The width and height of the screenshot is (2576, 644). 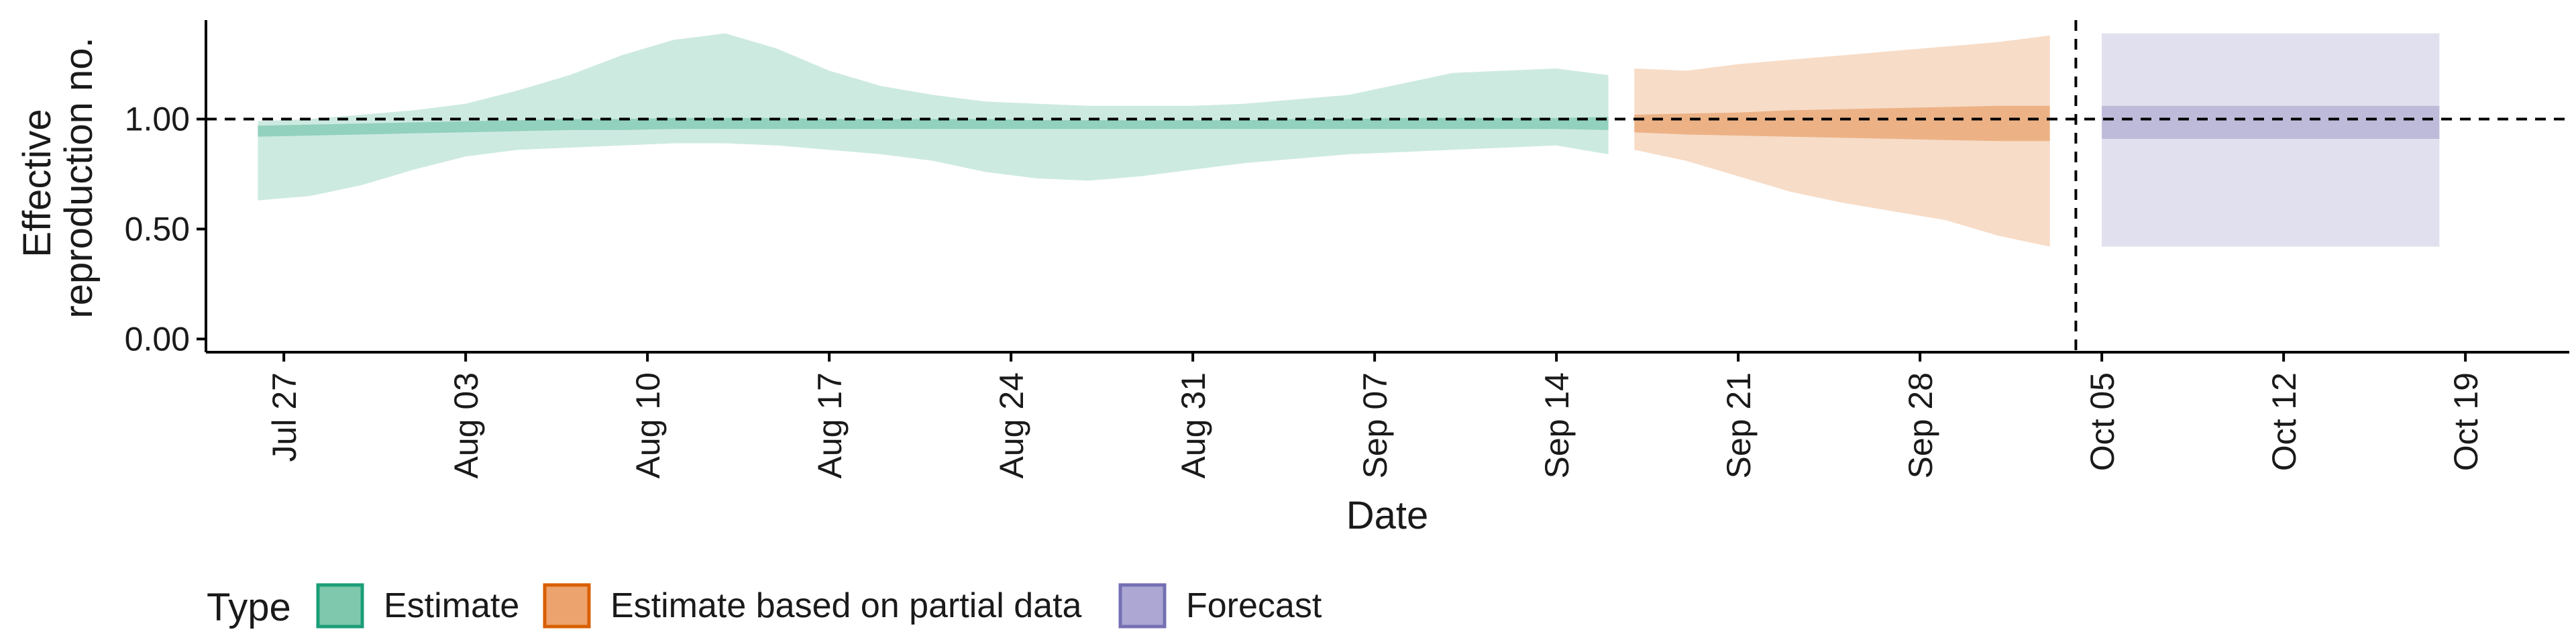 What do you see at coordinates (1557, 425) in the screenshot?
I see `x-tick-label: Sep 14` at bounding box center [1557, 425].